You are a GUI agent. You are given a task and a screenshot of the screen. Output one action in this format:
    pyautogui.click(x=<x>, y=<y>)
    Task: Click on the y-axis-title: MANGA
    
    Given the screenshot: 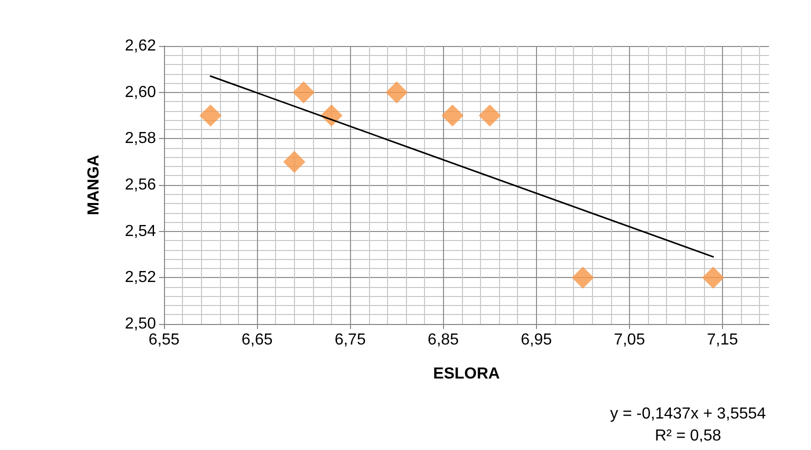 What is the action you would take?
    pyautogui.click(x=94, y=185)
    